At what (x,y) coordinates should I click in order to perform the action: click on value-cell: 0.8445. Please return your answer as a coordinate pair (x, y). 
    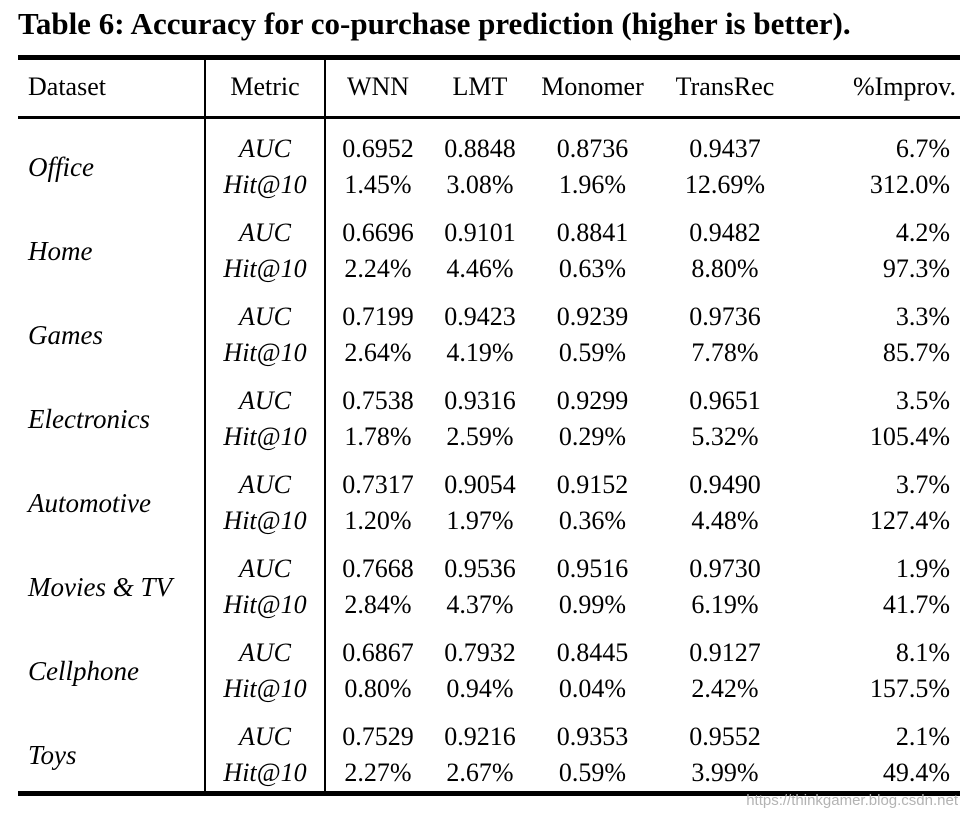
    Looking at the image, I should click on (592, 652).